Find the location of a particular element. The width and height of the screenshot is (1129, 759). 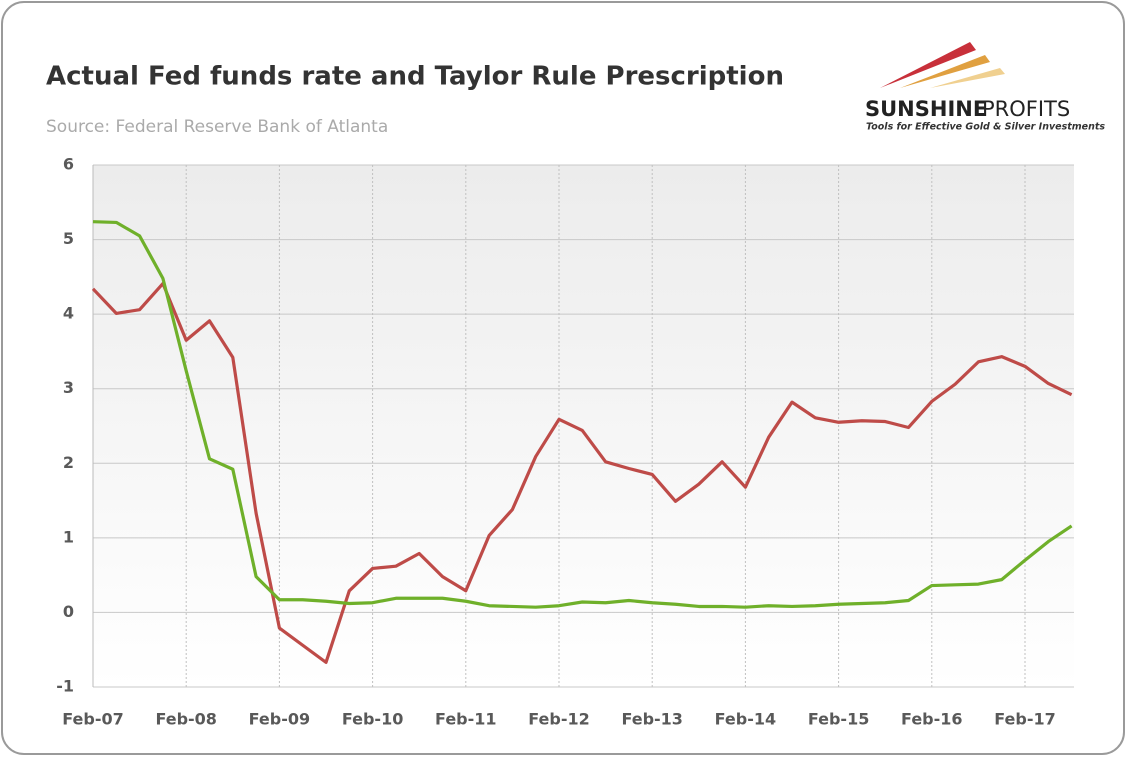

y-tick-label: 0 is located at coordinates (68, 611).